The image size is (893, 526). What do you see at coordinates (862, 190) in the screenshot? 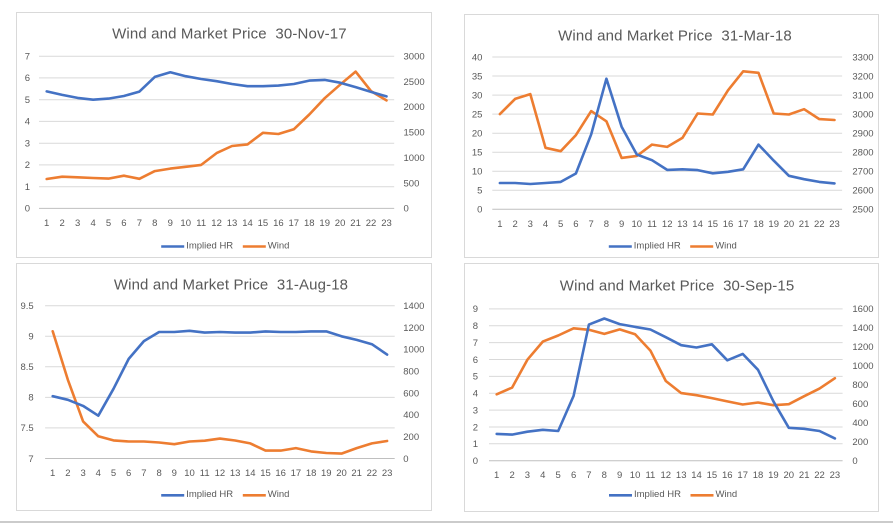
I see `svg-text: 2600` at bounding box center [862, 190].